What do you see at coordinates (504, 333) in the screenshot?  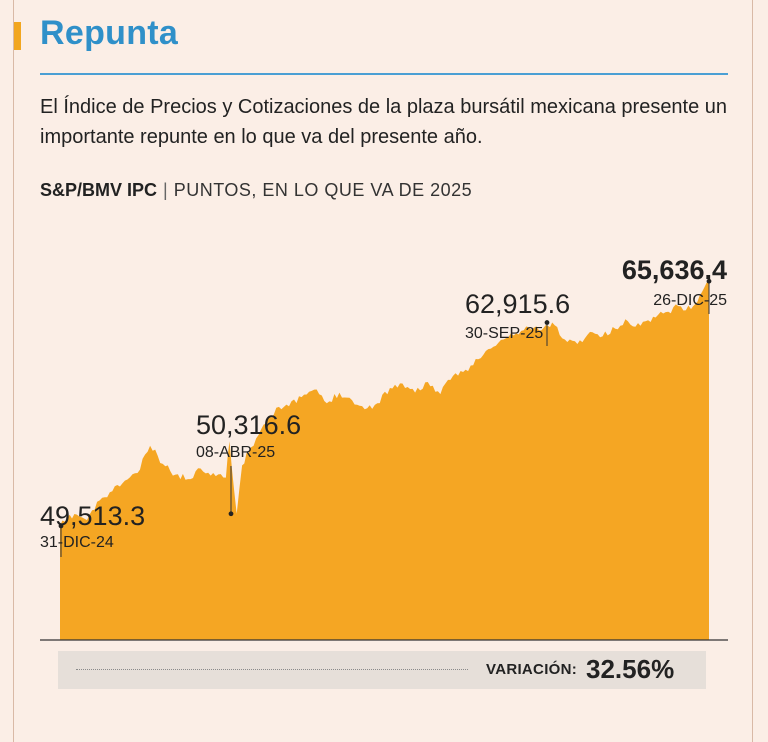 I see `annotation-date-2: 30-SEP-25` at bounding box center [504, 333].